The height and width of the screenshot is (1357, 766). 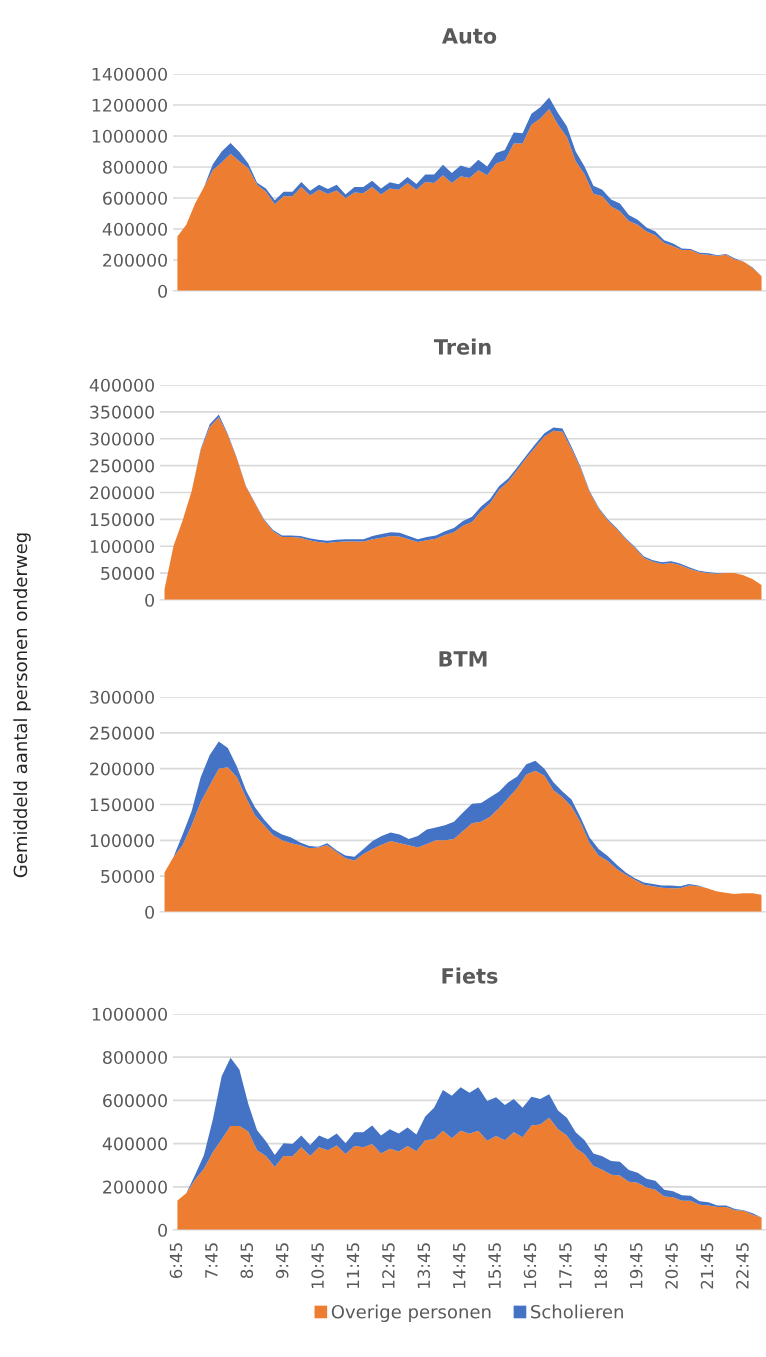 What do you see at coordinates (601, 1266) in the screenshot?
I see `x-tick-label: 18:45` at bounding box center [601, 1266].